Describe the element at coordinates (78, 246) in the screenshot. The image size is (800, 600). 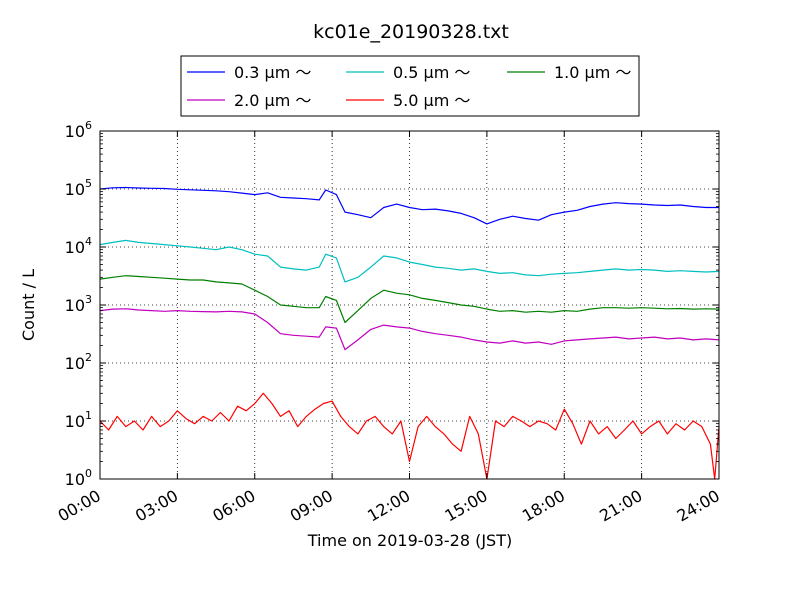
I see `y-tick-label: 10⁴` at that location.